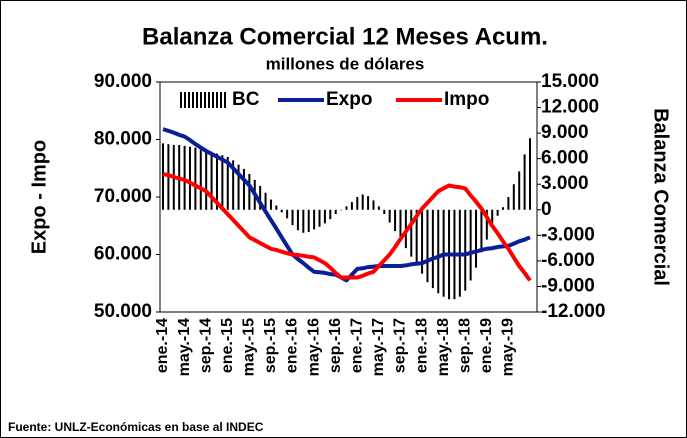 The height and width of the screenshot is (438, 687). Describe the element at coordinates (347, 227) in the screenshot. I see `line` at that location.